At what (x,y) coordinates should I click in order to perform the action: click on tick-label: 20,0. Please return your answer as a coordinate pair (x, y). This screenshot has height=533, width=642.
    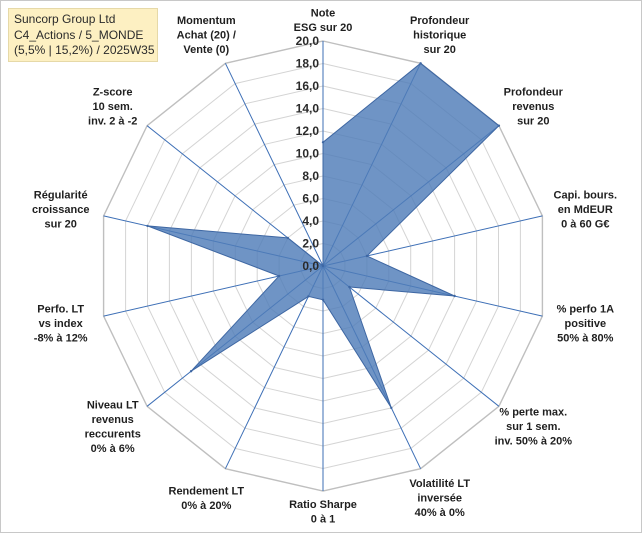
    Looking at the image, I should click on (308, 41).